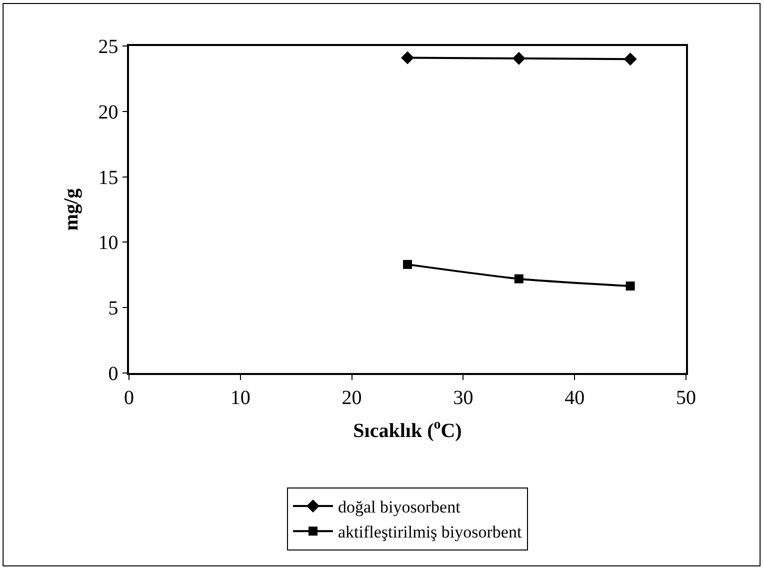 The width and height of the screenshot is (764, 569). What do you see at coordinates (129, 397) in the screenshot?
I see `x-tick-label: 0` at bounding box center [129, 397].